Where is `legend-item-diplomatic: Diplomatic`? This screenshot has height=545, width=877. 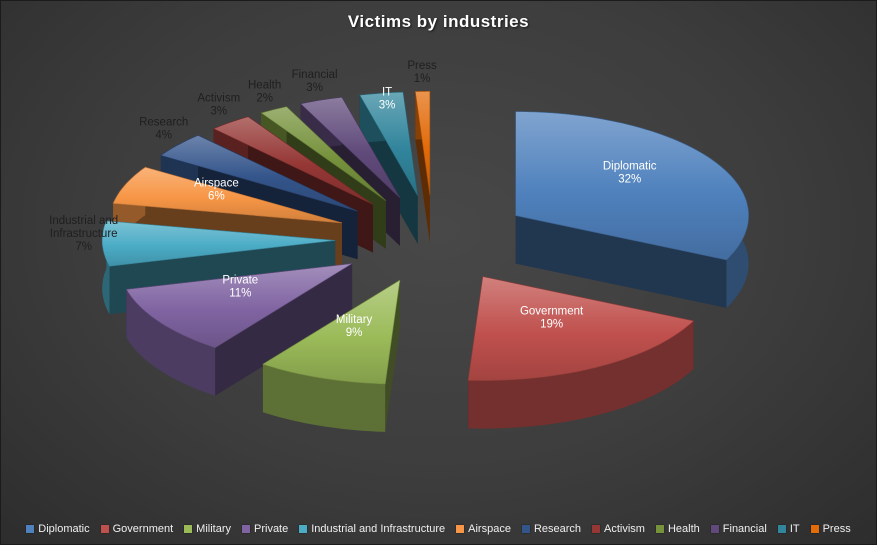 legend-item-diplomatic: Diplomatic is located at coordinates (58, 529).